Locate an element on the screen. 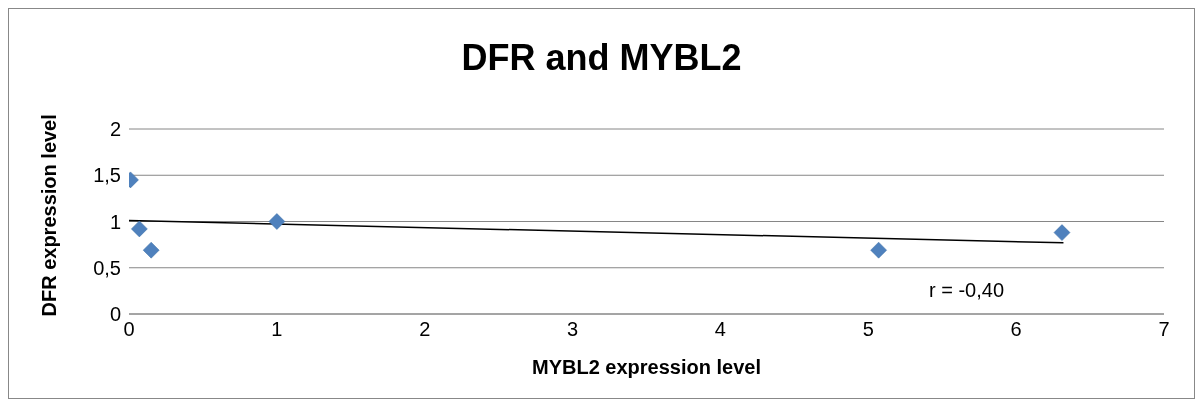 Image resolution: width=1203 pixels, height=407 pixels. x-tick-label: 6 is located at coordinates (1016, 329).